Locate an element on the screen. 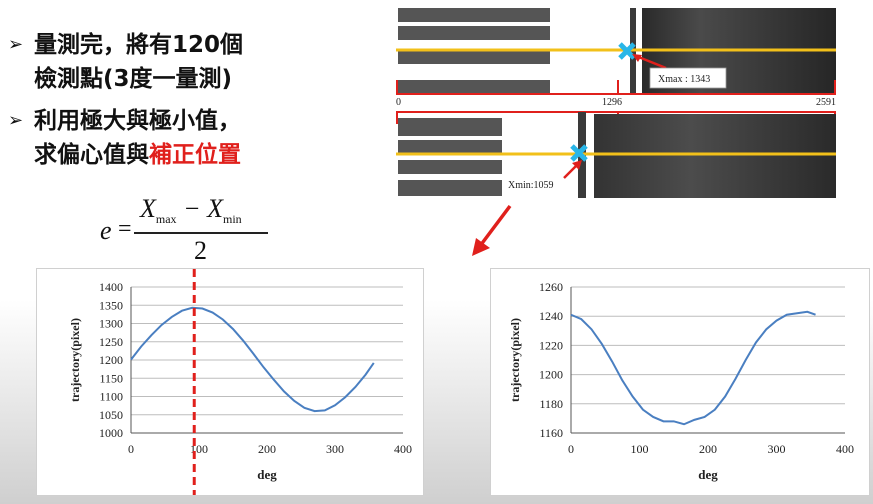 Image resolution: width=873 pixels, height=504 pixels. bullet-text-line: 求偏心值與 is located at coordinates (91, 155).